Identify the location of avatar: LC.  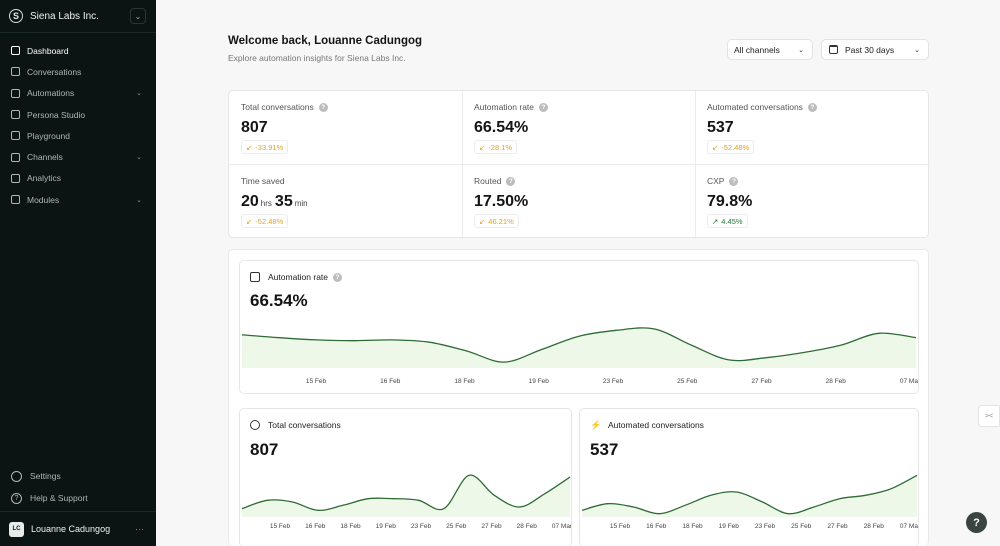
(16, 529).